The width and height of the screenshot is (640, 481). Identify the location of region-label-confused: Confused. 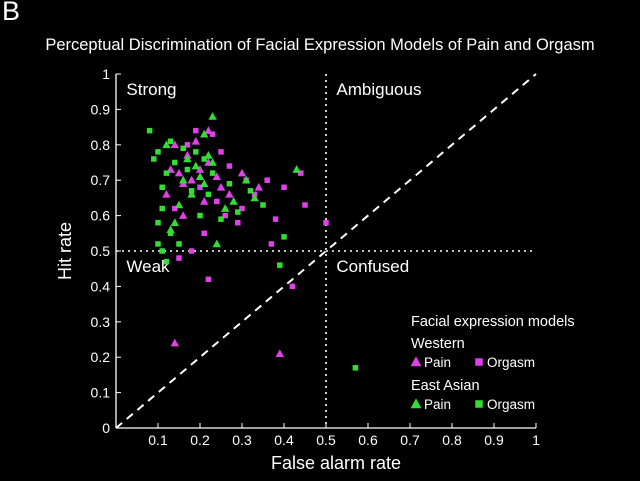
(372, 266).